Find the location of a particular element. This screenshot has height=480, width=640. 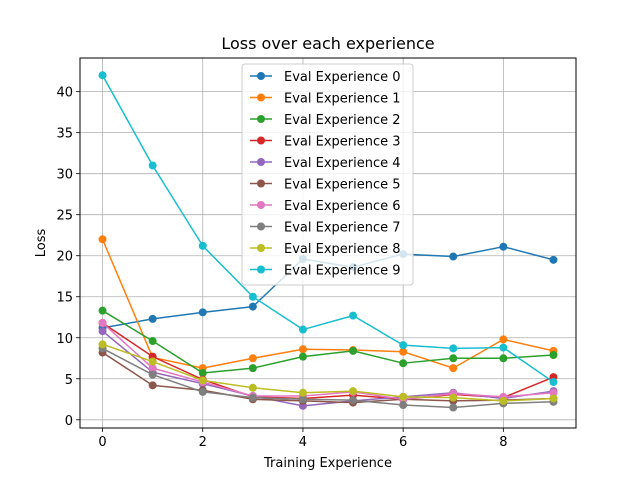

legend-box is located at coordinates (327, 174).